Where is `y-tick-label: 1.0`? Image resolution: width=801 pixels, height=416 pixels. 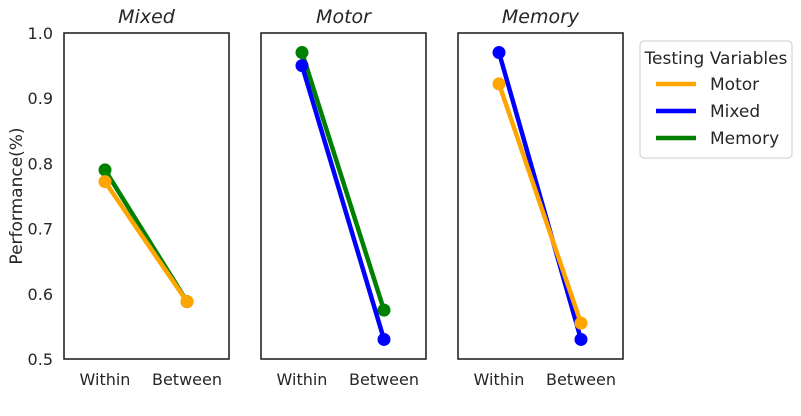 y-tick-label: 1.0 is located at coordinates (40, 33).